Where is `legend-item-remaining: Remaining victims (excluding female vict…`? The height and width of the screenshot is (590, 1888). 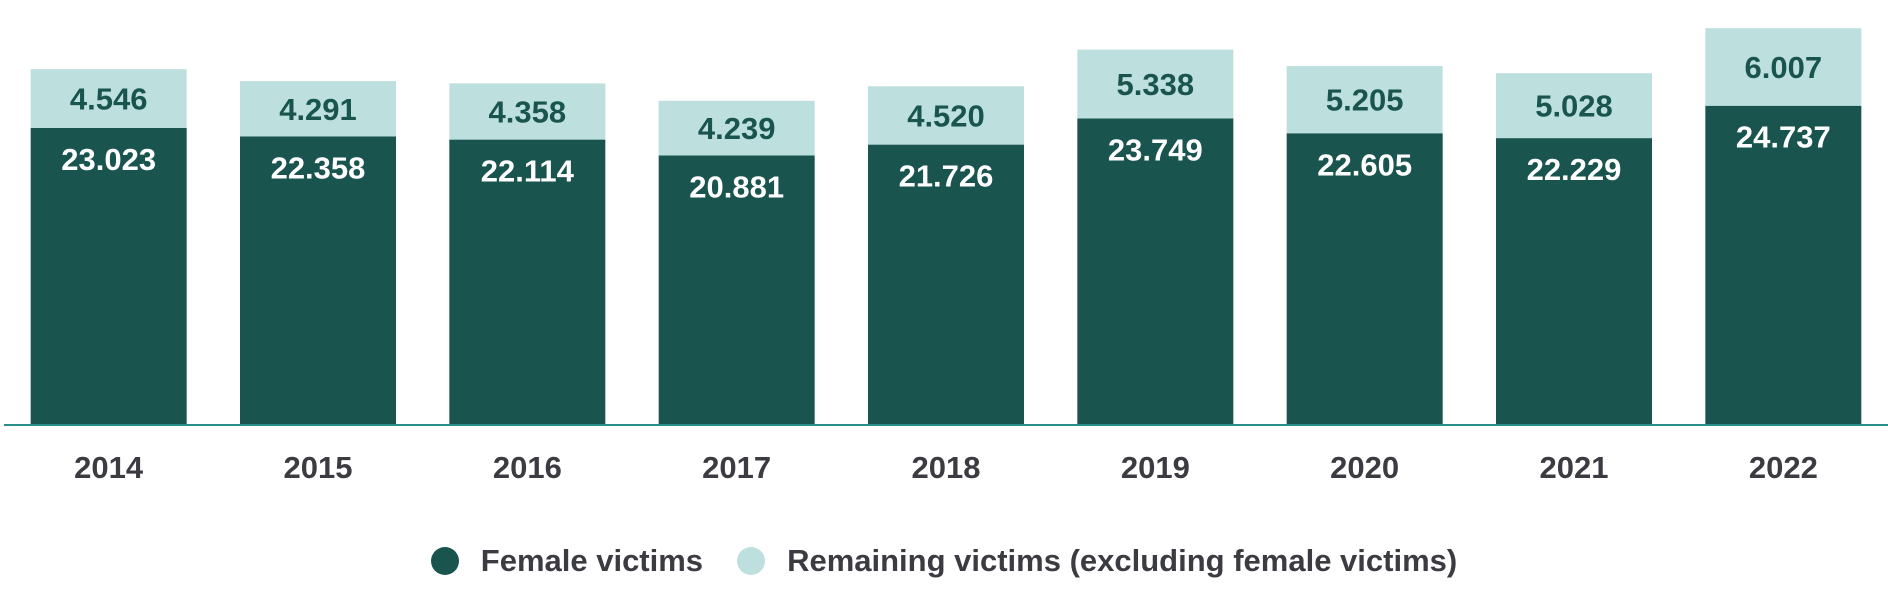
legend-item-remaining: Remaining victims (excluding female vict… is located at coordinates (1097, 561).